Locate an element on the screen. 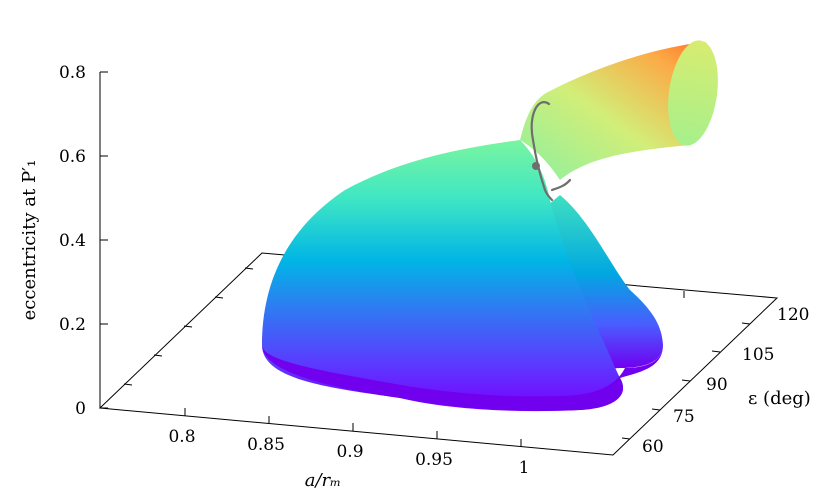 The width and height of the screenshot is (830, 498). y-ticks: 60 75 90 105 120 is located at coordinates (715, 381).